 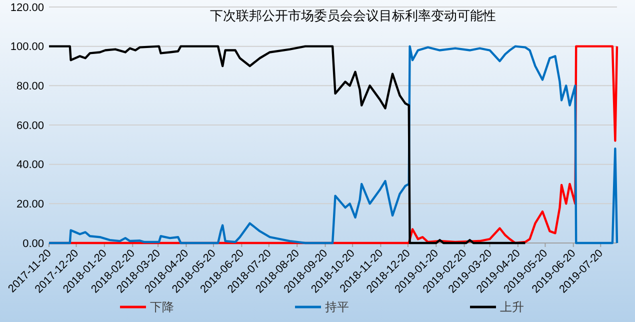 I want to click on legend-label: 持平, so click(x=337, y=307).